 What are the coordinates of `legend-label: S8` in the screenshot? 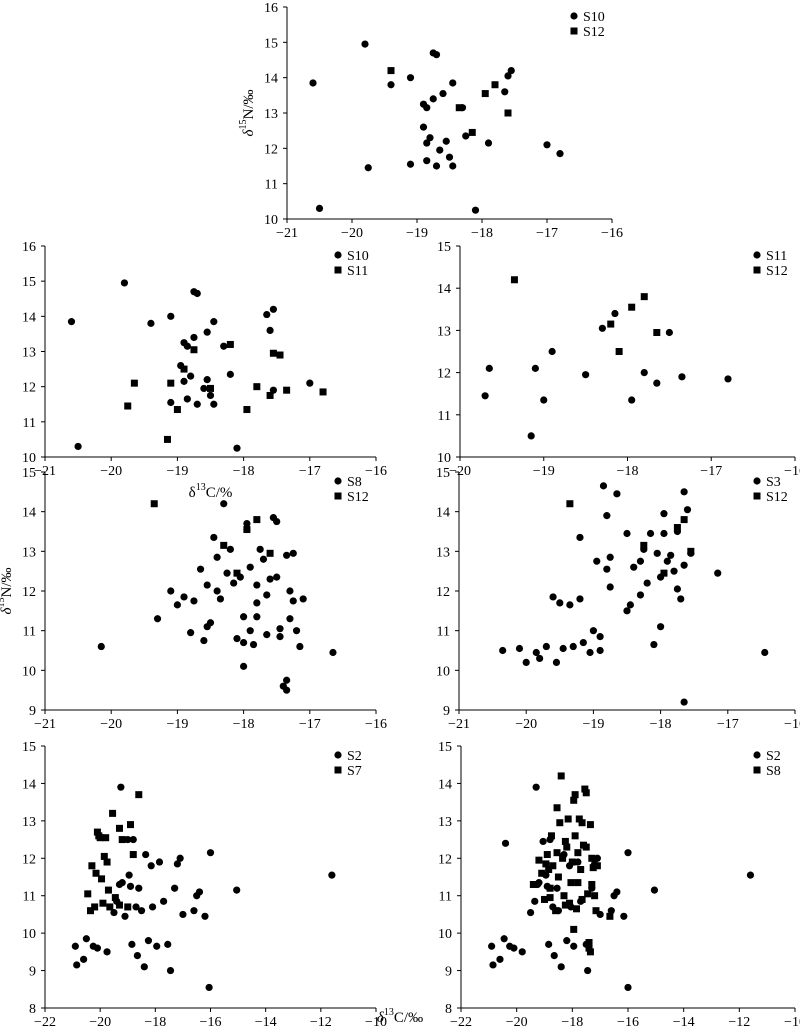 It's located at (354, 482).